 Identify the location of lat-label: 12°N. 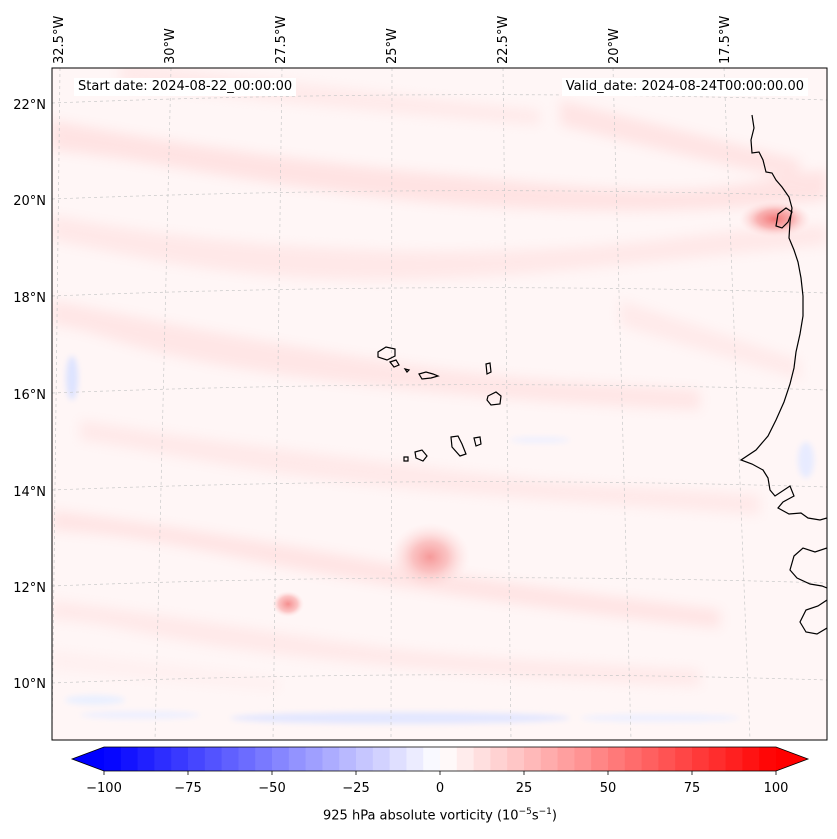
(29, 588).